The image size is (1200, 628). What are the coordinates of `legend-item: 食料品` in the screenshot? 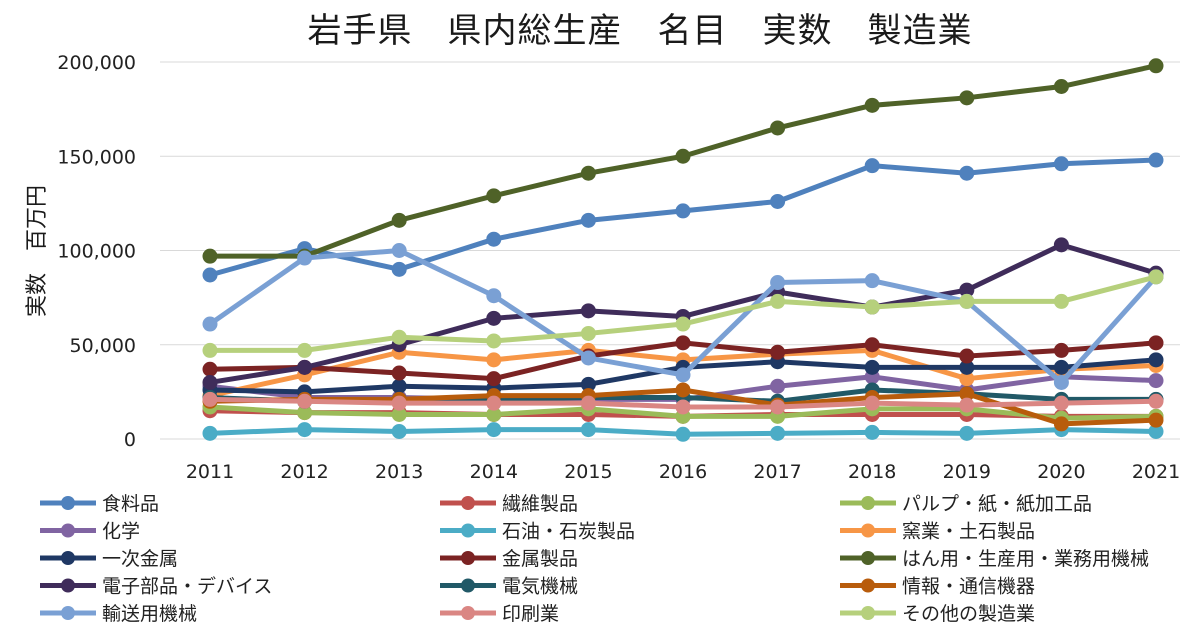 It's located at (99, 504).